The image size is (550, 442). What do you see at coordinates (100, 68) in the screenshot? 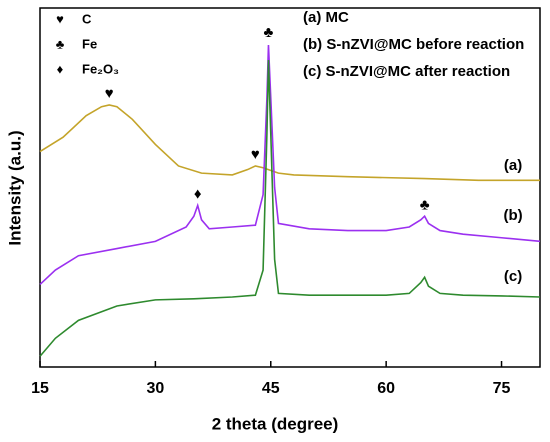
I see `symbol-legend-label: Fe₂O₃` at bounding box center [100, 68].